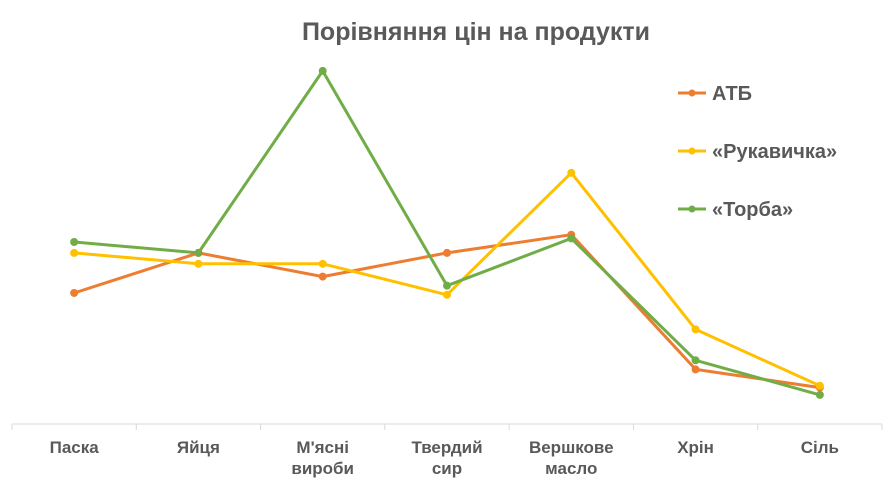 The image size is (894, 492). I want to click on x-tick-label: Паска, so click(75, 447).